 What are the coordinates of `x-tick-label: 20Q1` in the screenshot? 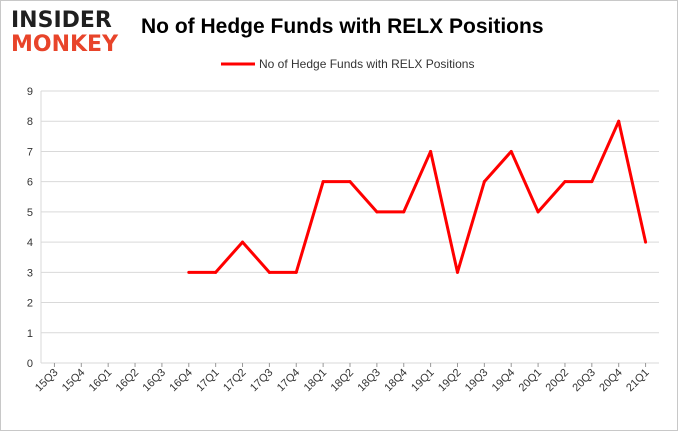 It's located at (531, 381).